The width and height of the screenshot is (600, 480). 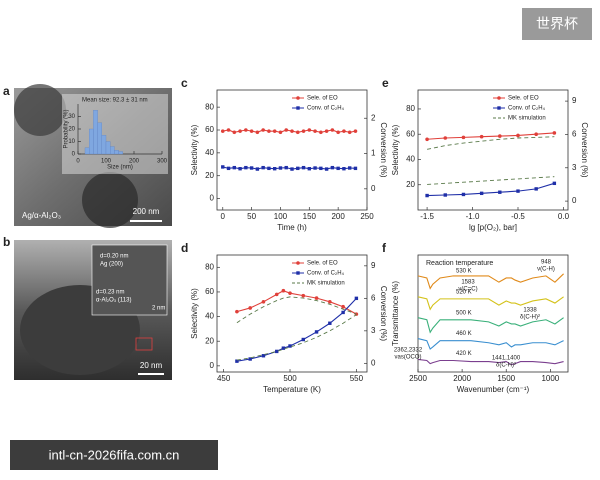 I want to click on plane-label: Ag (200), so click(x=111, y=265).